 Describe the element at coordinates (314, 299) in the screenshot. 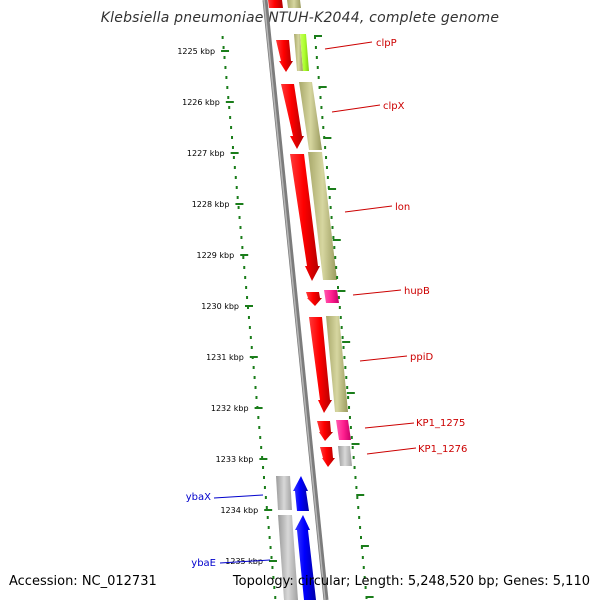

I see `gene-hupB` at that location.